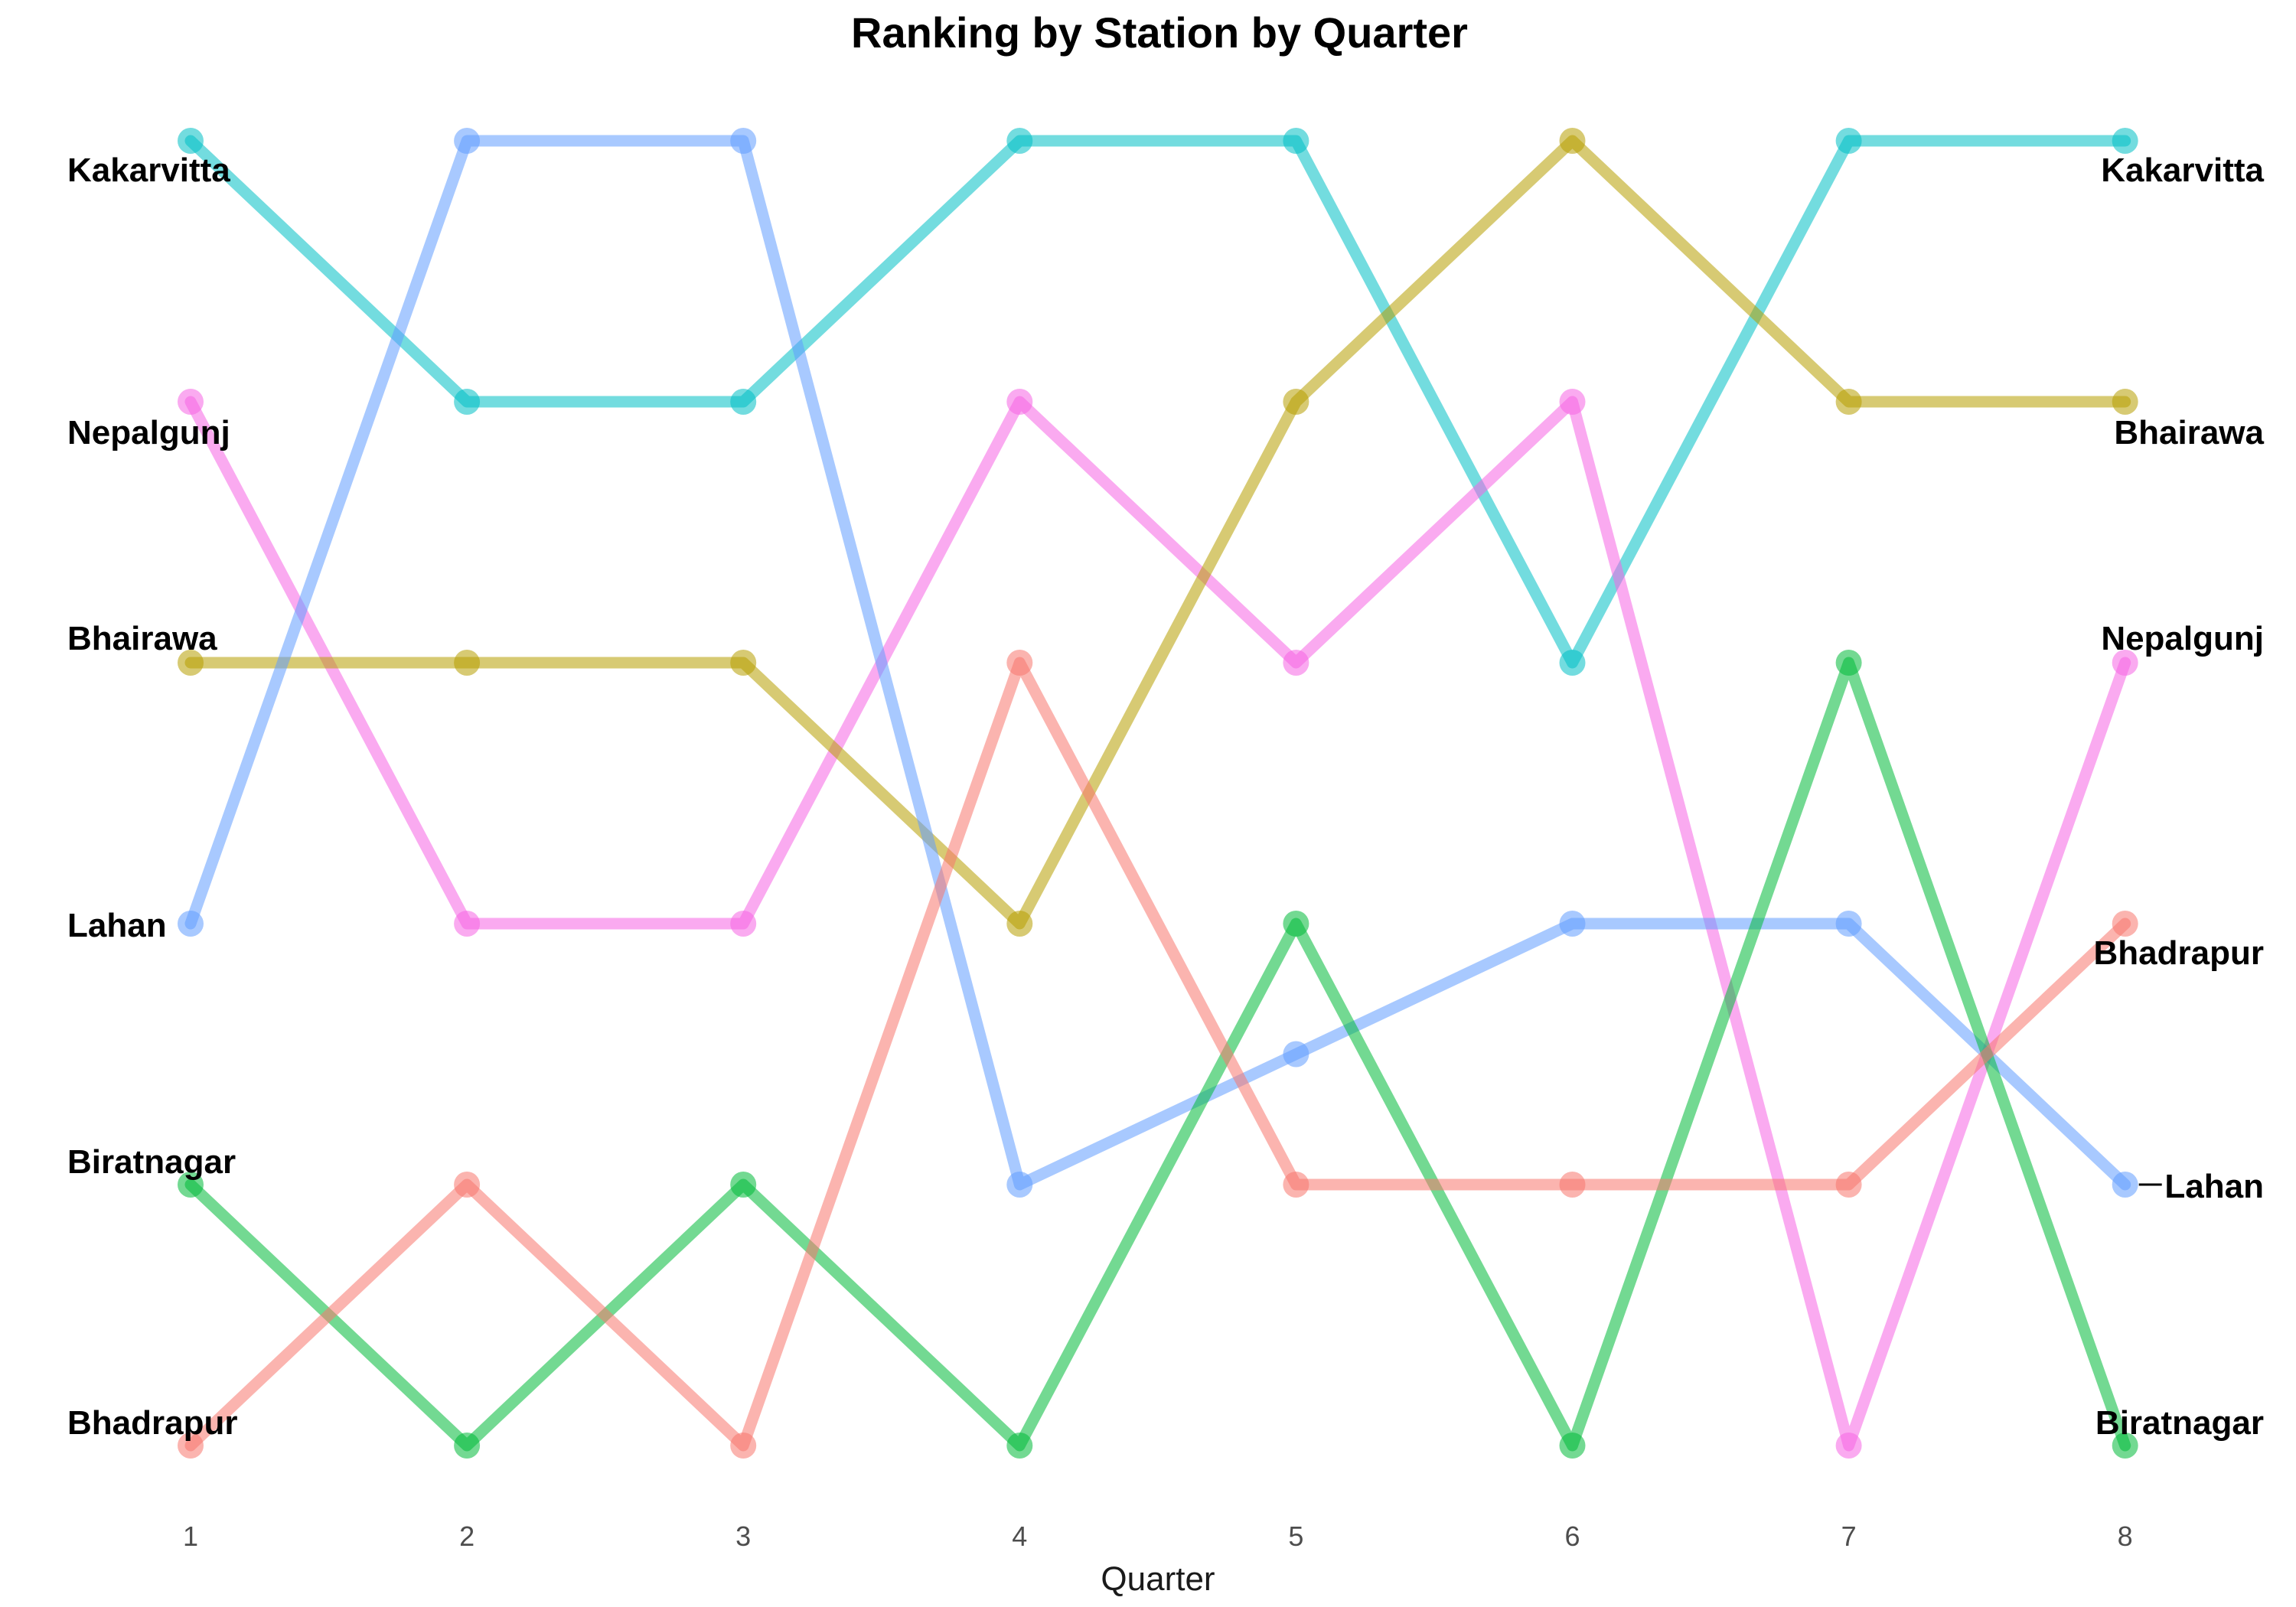 The width and height of the screenshot is (2296, 1607). I want to click on data-point-biratnagar-q5, so click(1296, 924).